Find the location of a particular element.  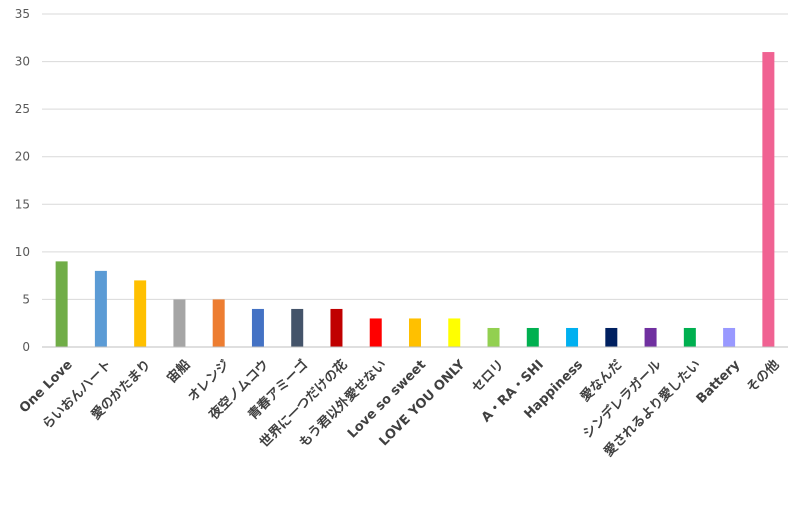

y-tick-label: 10 is located at coordinates (22, 252).